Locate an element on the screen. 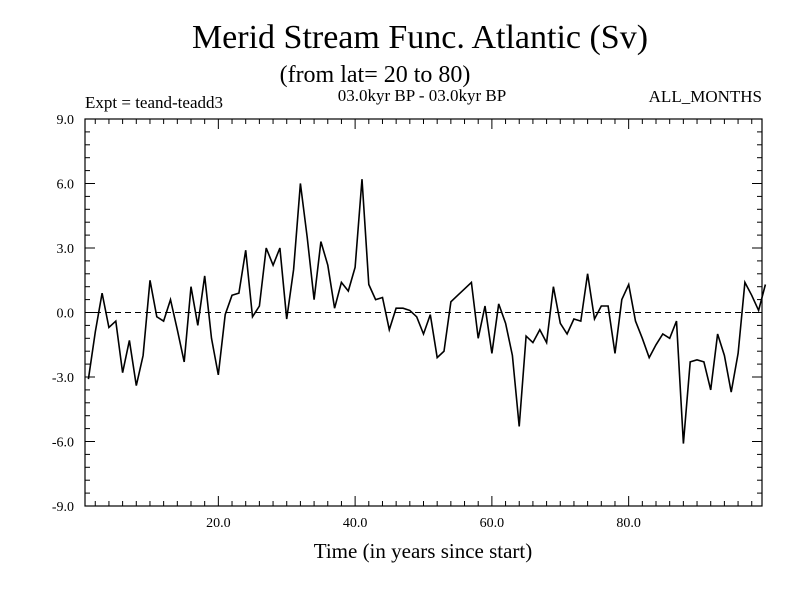 The width and height of the screenshot is (800, 605). y-tick-label: 6.0 is located at coordinates (66, 185).